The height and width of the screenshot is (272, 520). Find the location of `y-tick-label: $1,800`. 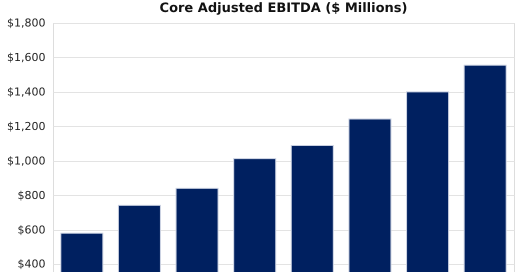

y-tick-label: $1,800 is located at coordinates (26, 23).